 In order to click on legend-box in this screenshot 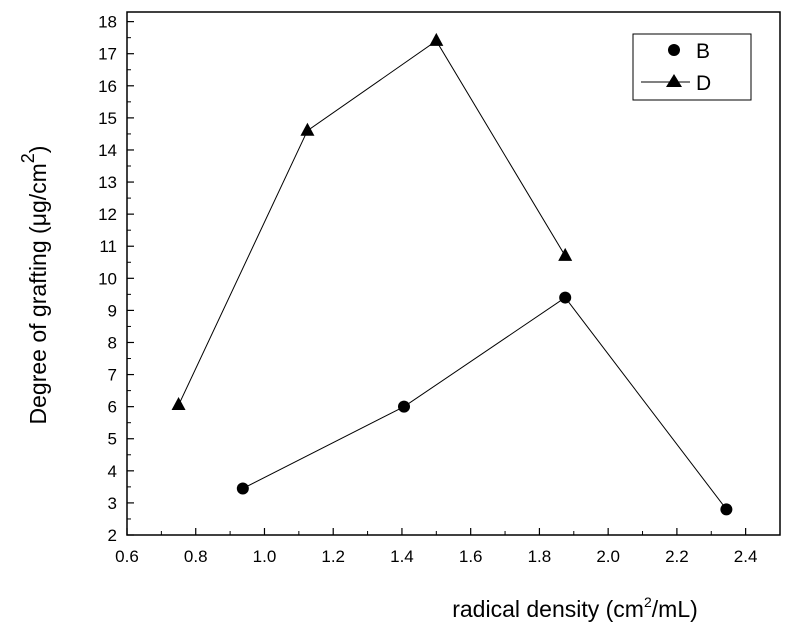, I will do `click(692, 67)`.